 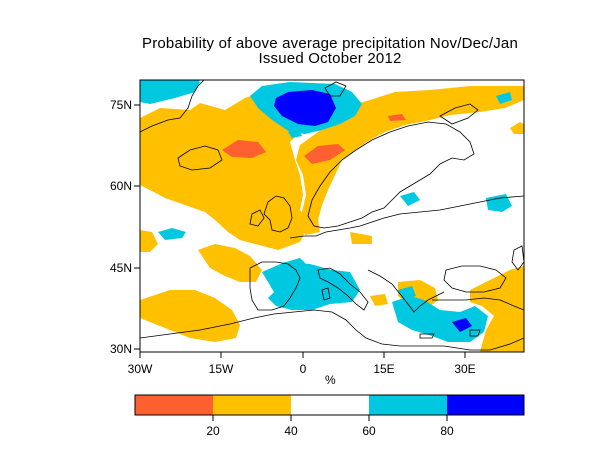 I want to click on region-above-60-alps, so click(x=297, y=264).